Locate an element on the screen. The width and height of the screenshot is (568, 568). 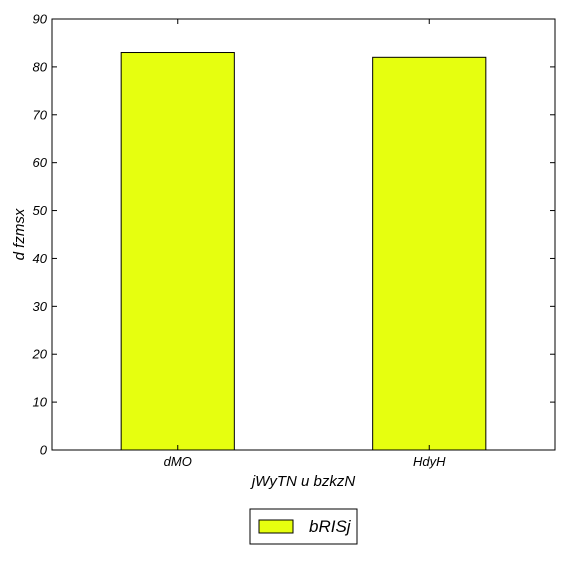
y-tick-label: 50 is located at coordinates (40, 210).